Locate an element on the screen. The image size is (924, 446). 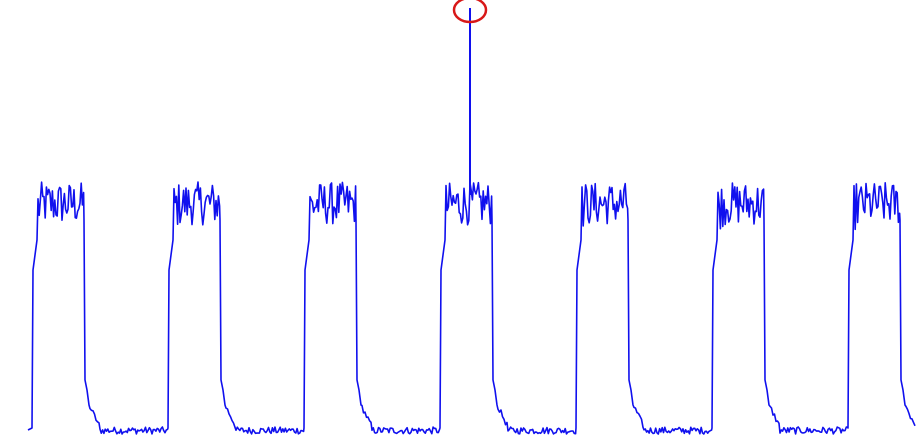
spike-annotation-ellipse is located at coordinates (470, 12).